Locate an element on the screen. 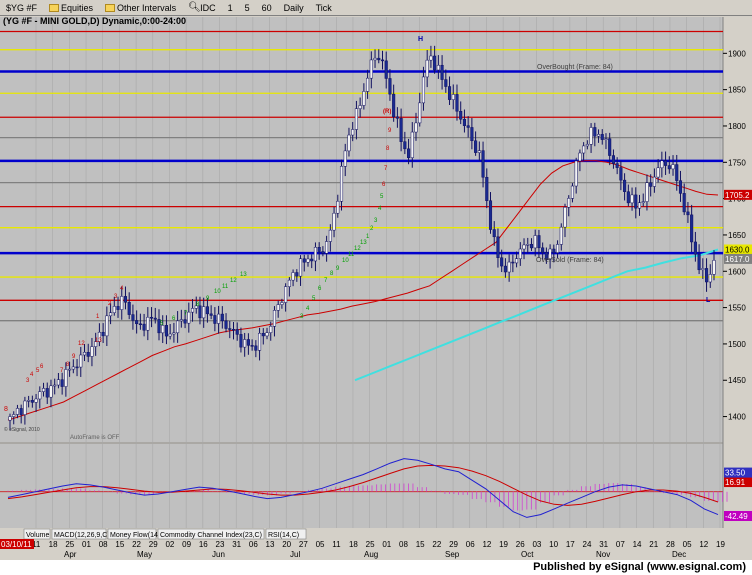 Image resolution: width=752 pixels, height=575 pixels. date-label: 27 is located at coordinates (303, 544).